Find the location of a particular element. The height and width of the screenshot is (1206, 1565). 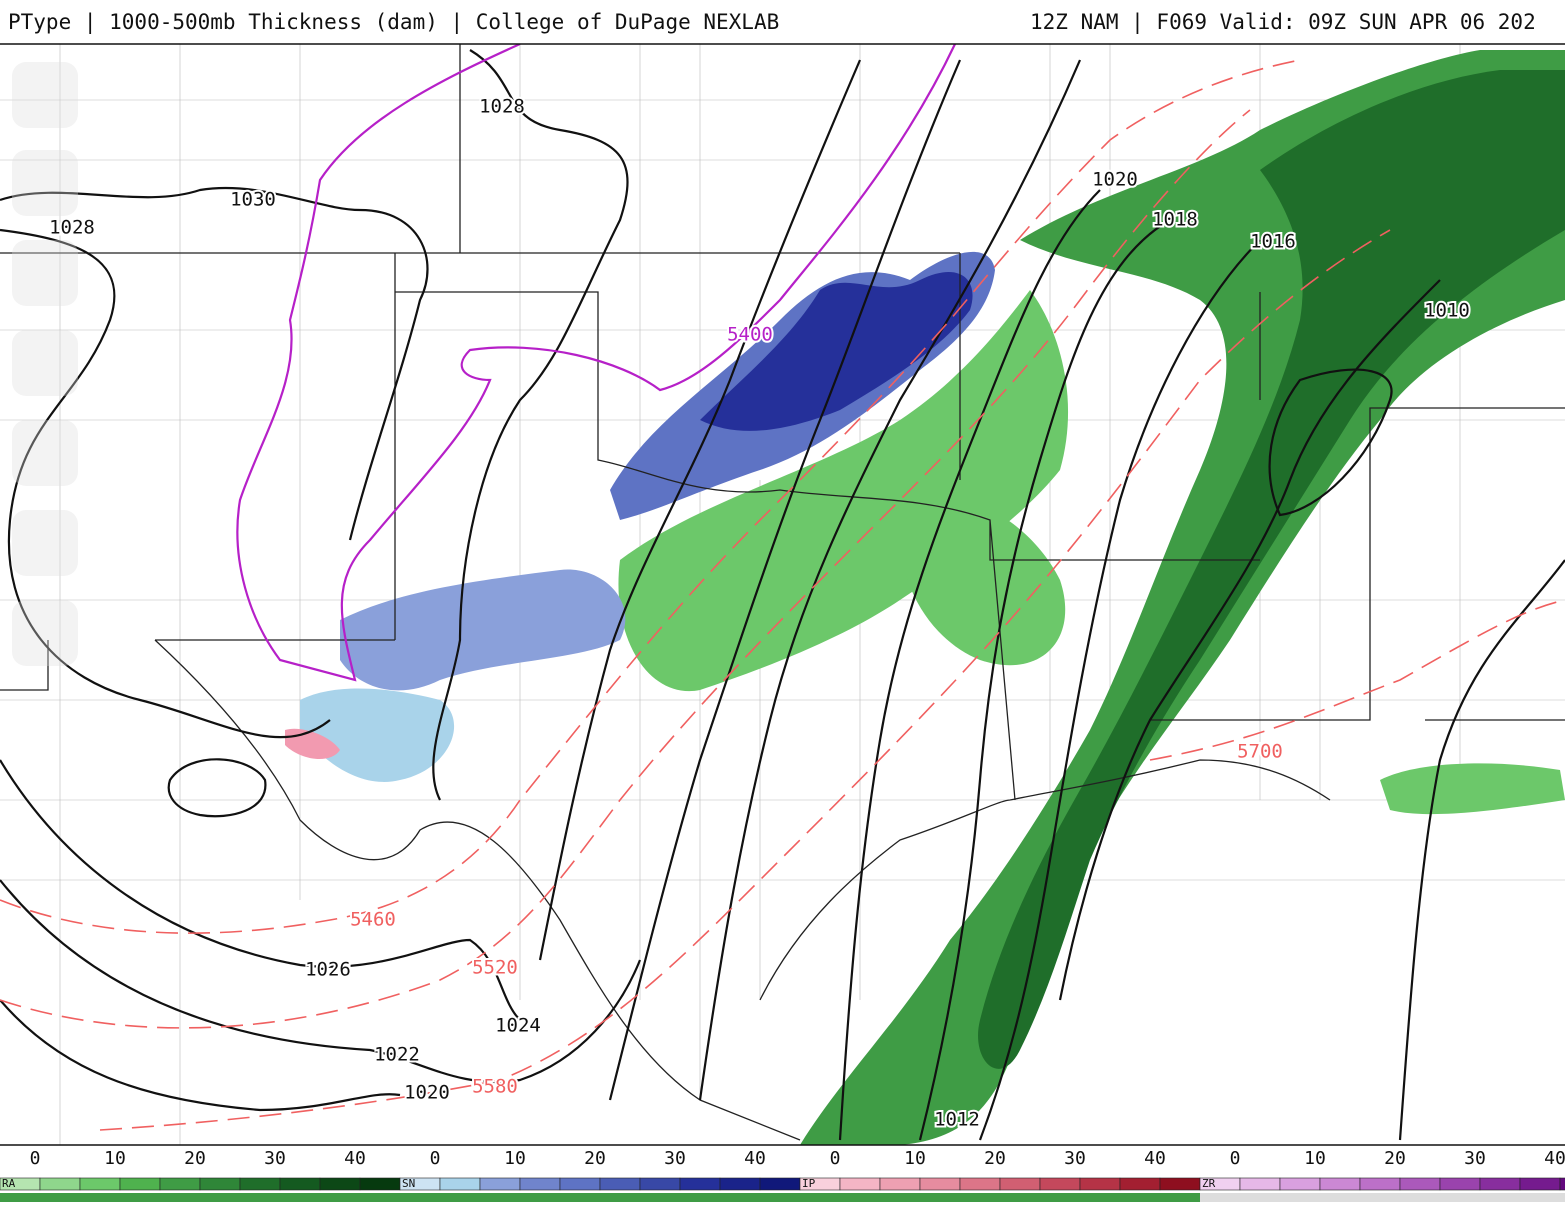

isobar-label: 1016 is located at coordinates (1273, 242).